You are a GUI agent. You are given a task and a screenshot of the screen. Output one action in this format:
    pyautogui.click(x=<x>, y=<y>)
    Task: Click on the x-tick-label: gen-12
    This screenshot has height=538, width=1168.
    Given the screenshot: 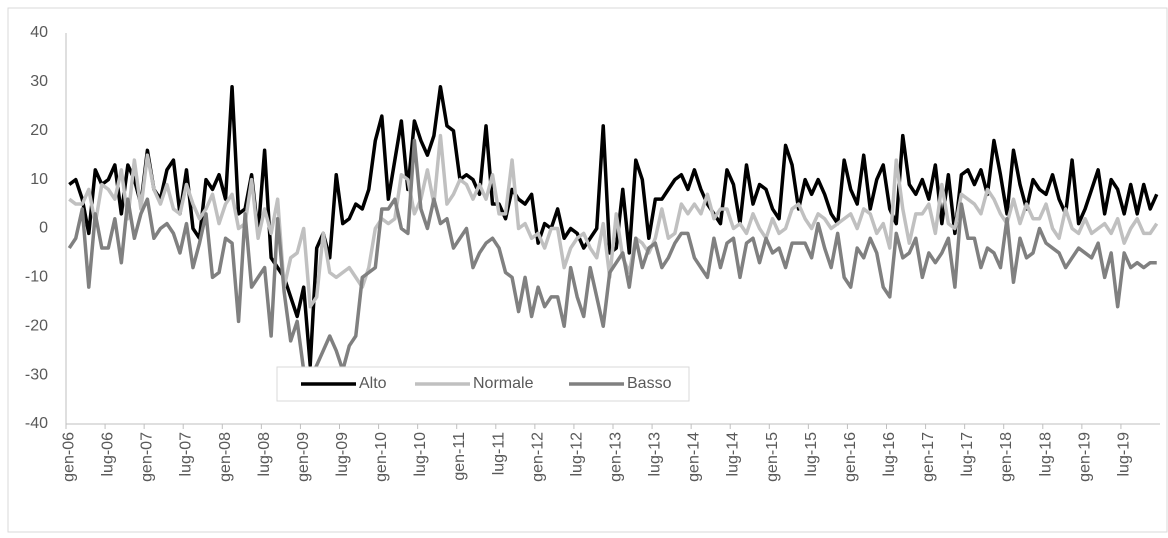 What is the action you would take?
    pyautogui.click(x=537, y=457)
    